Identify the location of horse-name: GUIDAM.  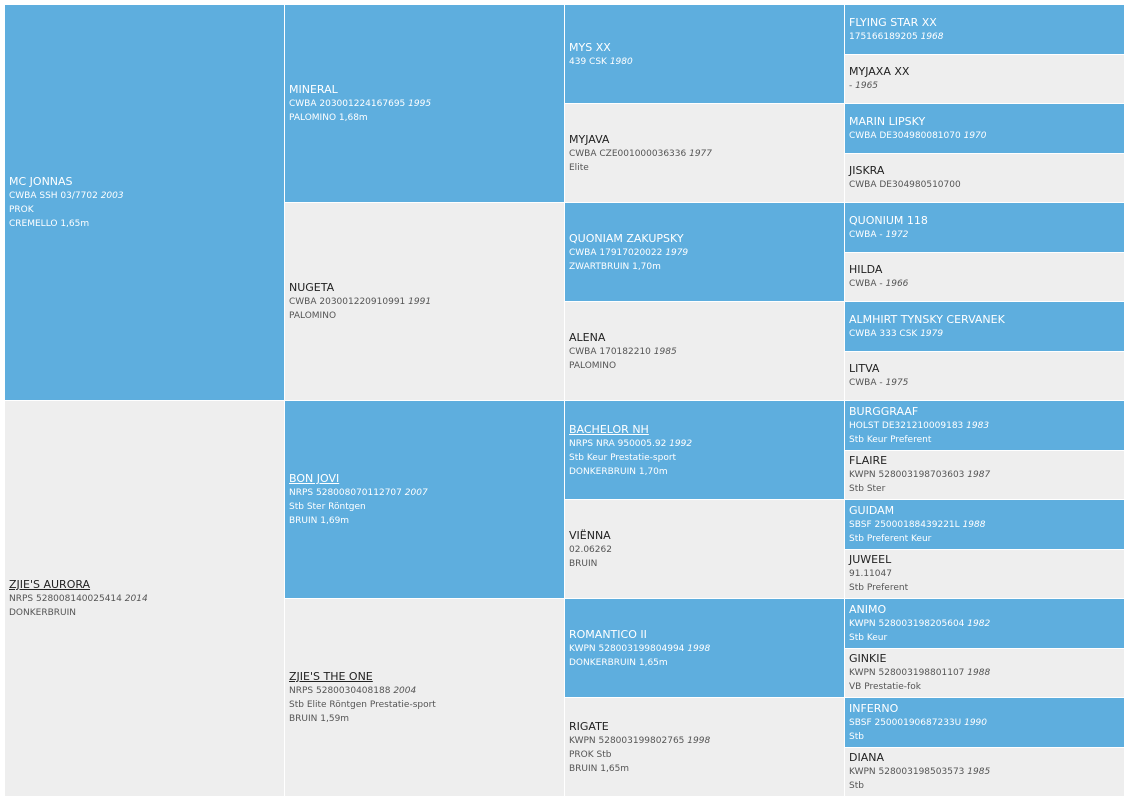
(872, 510).